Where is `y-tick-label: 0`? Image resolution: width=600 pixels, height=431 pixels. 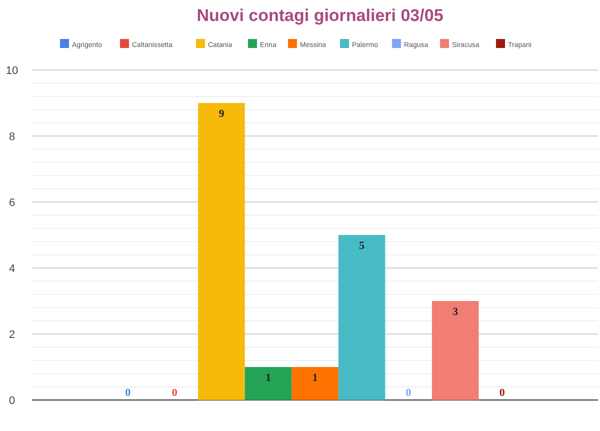 y-tick-label: 0 is located at coordinates (12, 401).